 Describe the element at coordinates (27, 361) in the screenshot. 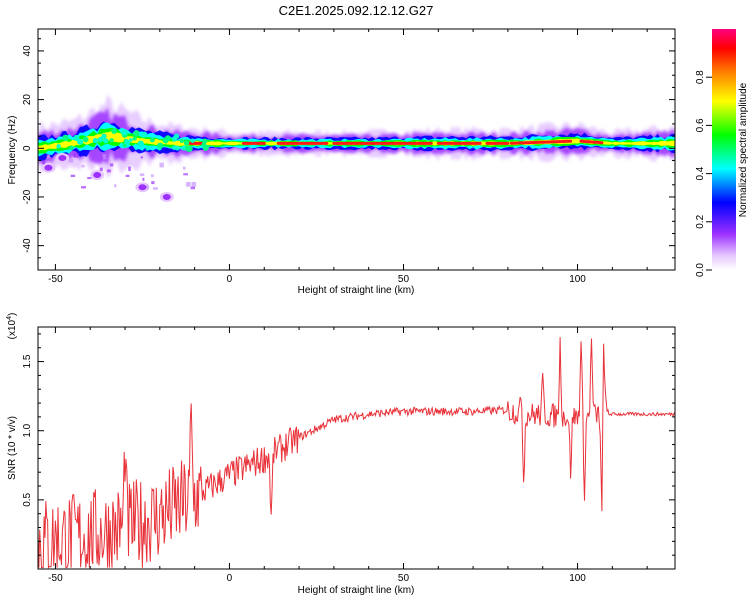

I see `y-tick-label: 1.5` at that location.